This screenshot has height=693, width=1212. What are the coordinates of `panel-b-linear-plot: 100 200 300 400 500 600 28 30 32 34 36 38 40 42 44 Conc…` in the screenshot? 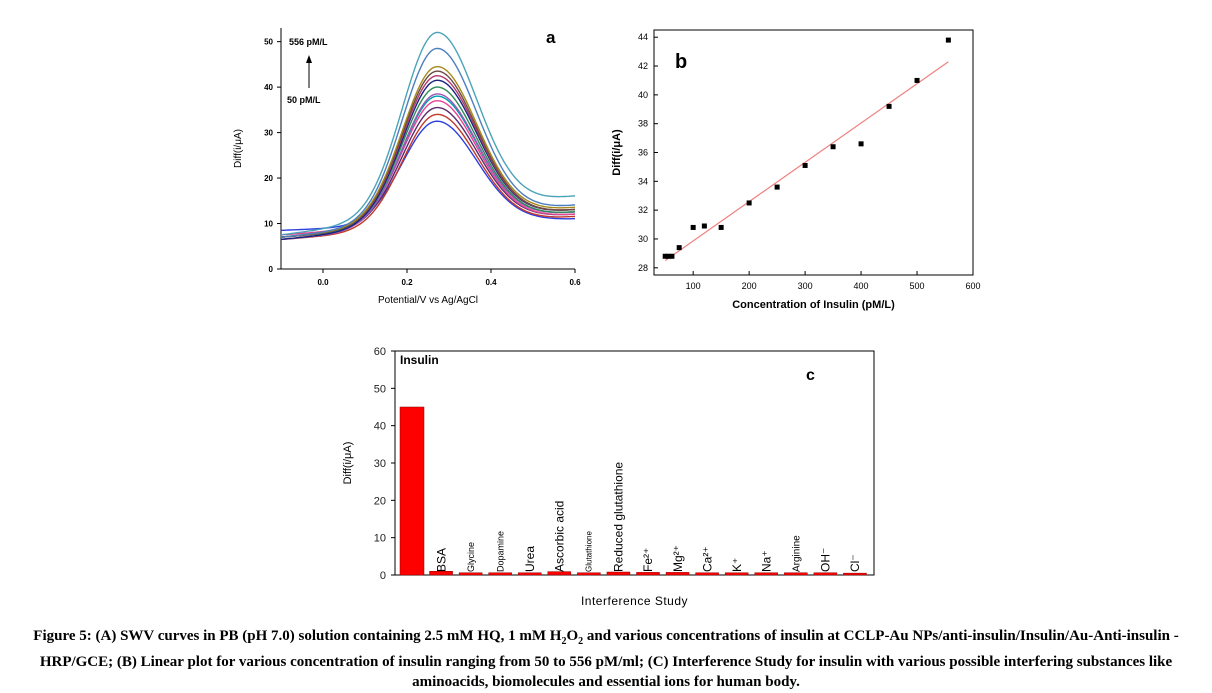 It's located at (796, 170).